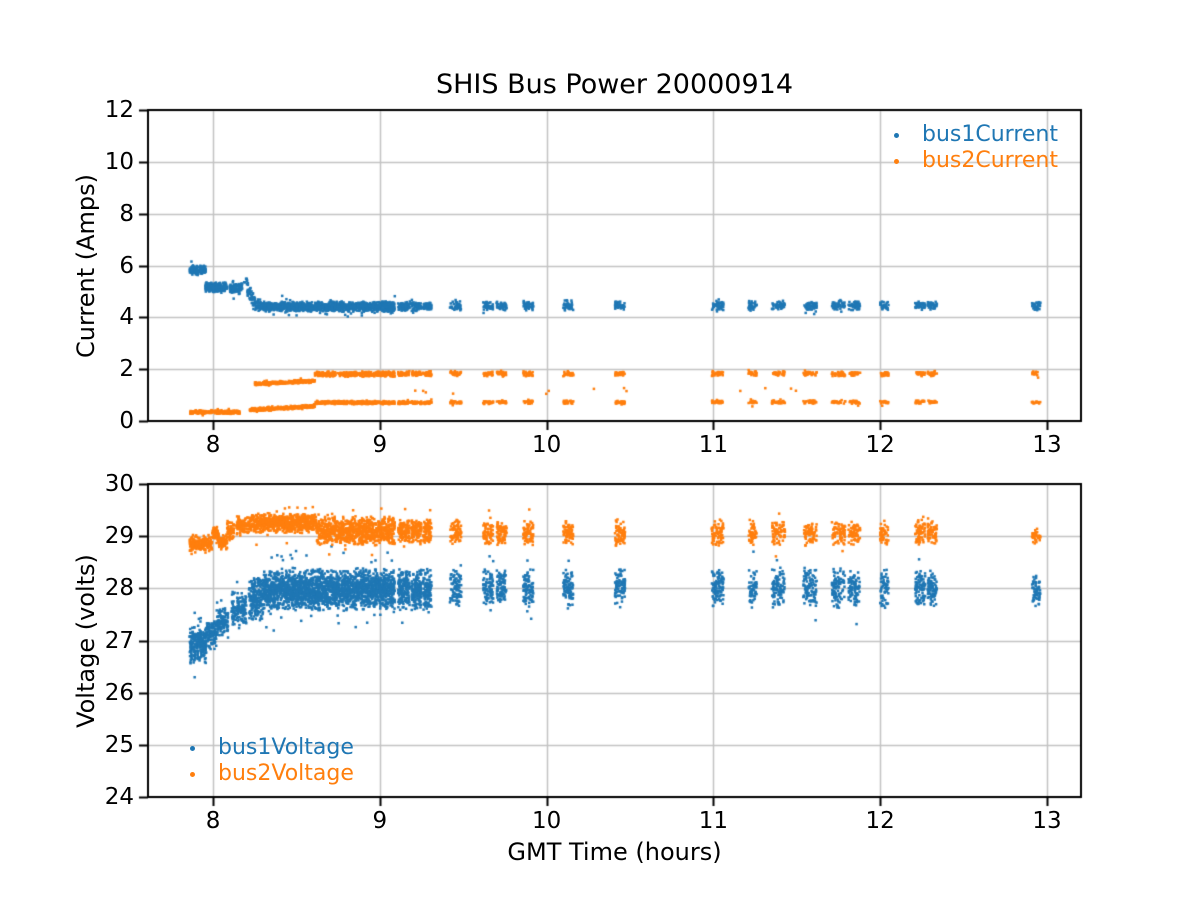 This screenshot has width=1200, height=900. I want to click on y-tick-label: 0, so click(126, 421).